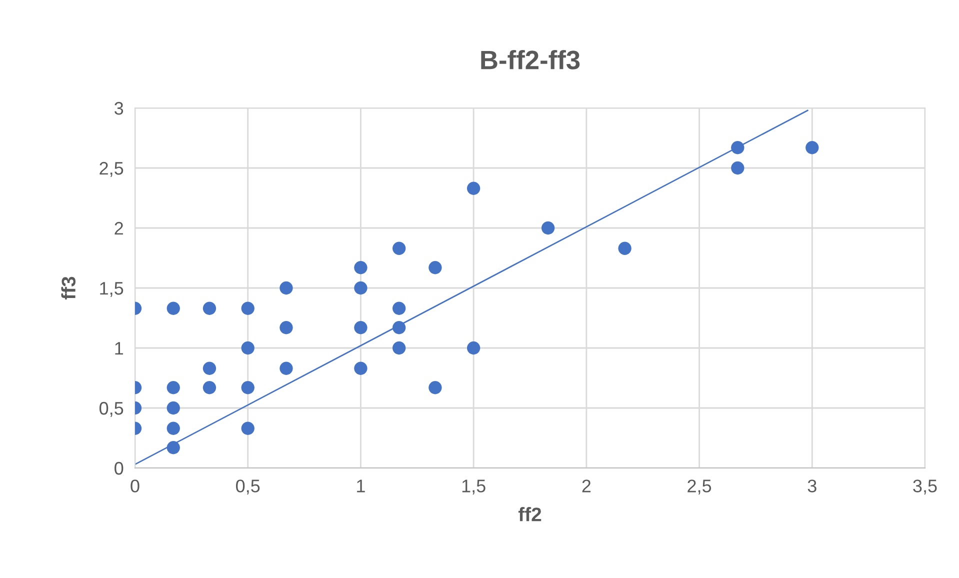 Image resolution: width=959 pixels, height=578 pixels. I want to click on x-tick-label: 0, so click(135, 486).